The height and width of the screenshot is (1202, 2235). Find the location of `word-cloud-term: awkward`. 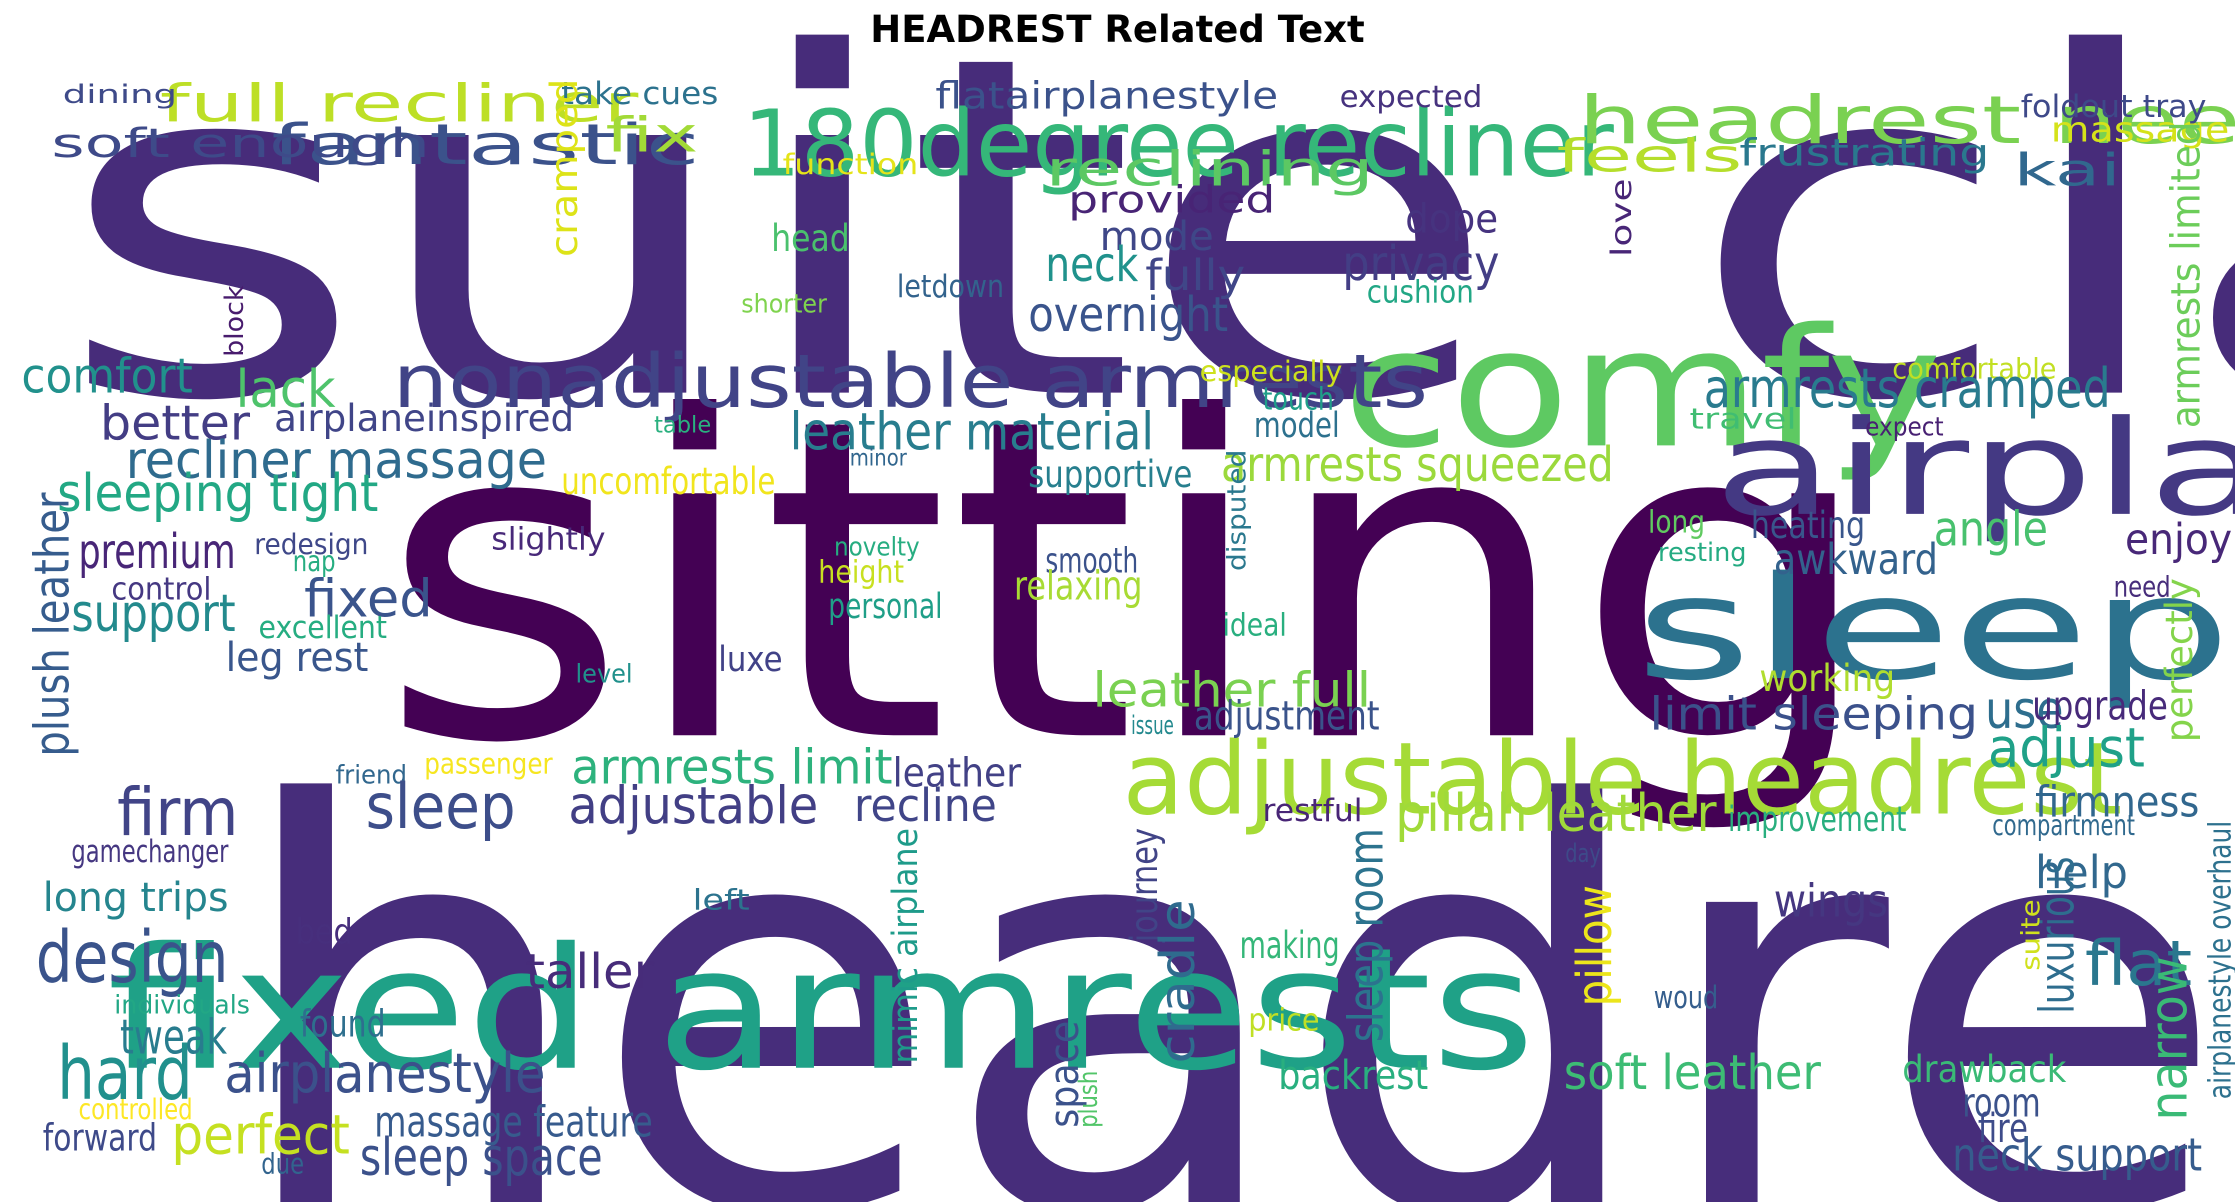

word-cloud-term: awkward is located at coordinates (1856, 560).